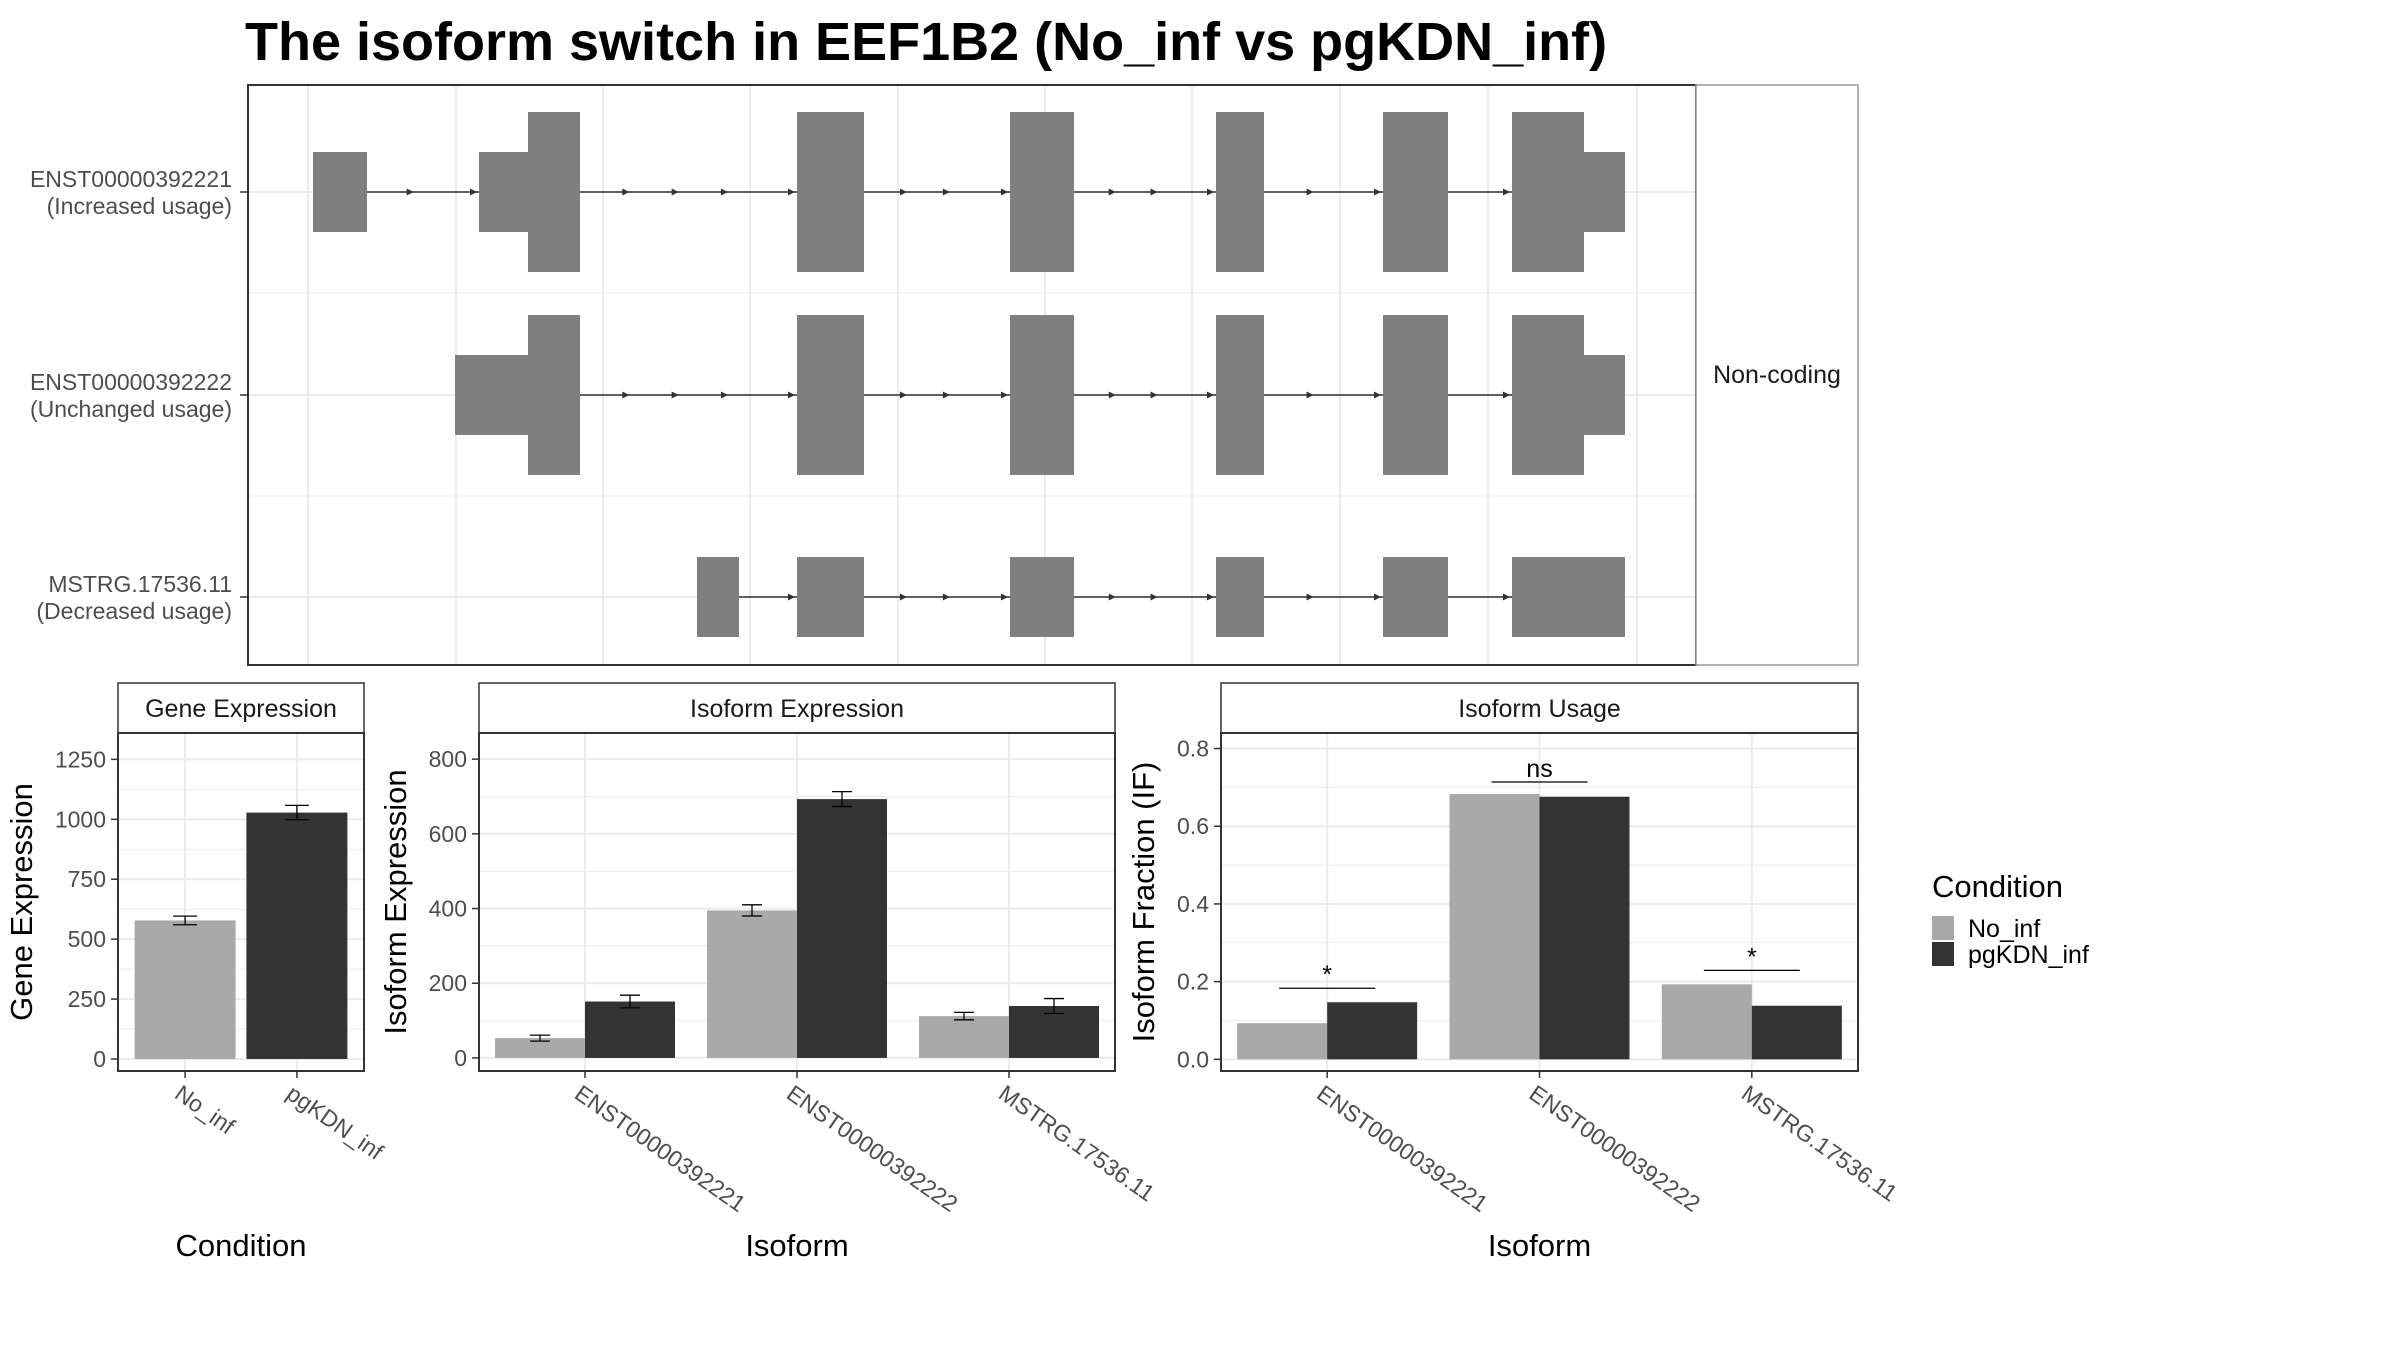 The image size is (2400, 1350). What do you see at coordinates (2004, 929) in the screenshot?
I see `legend-label-no-inf: No_inf` at bounding box center [2004, 929].